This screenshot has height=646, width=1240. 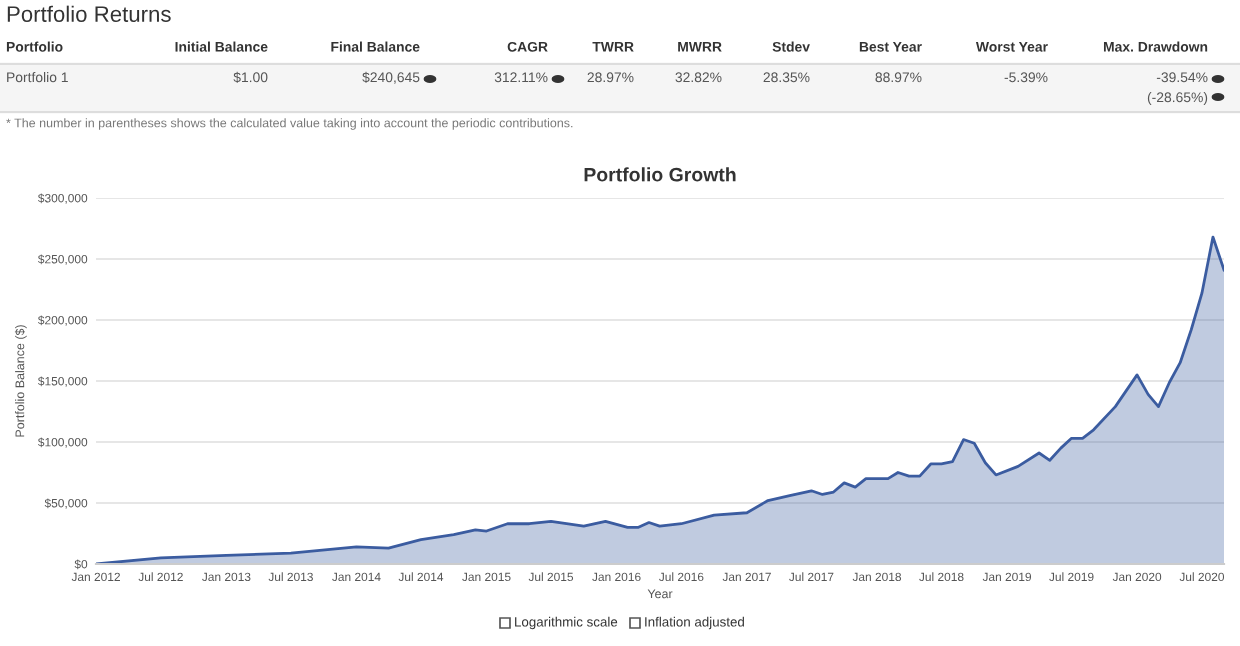 I want to click on text: Portfolio Returns, so click(x=89, y=13).